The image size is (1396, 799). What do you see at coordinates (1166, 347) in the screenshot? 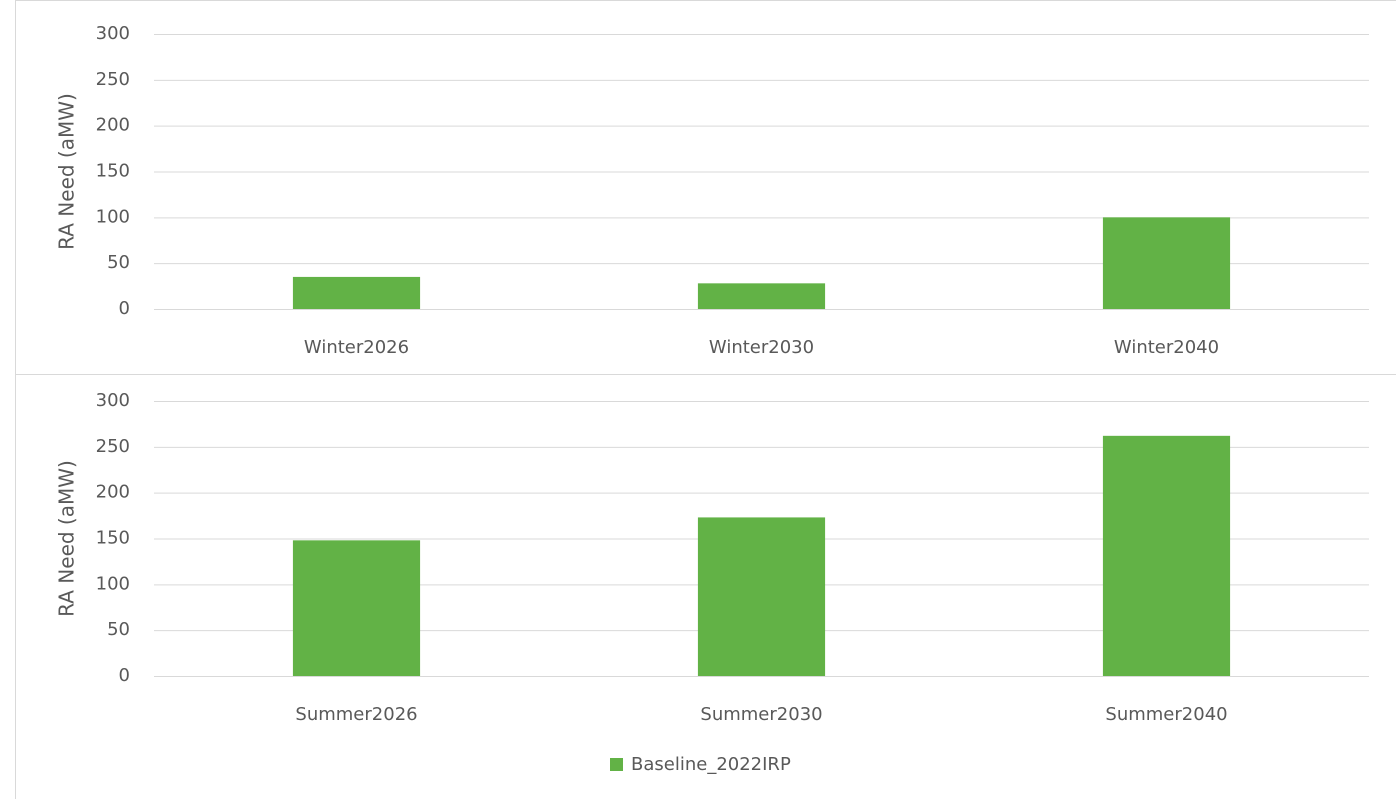
I see `x-tick-label: Winter2040` at bounding box center [1166, 347].